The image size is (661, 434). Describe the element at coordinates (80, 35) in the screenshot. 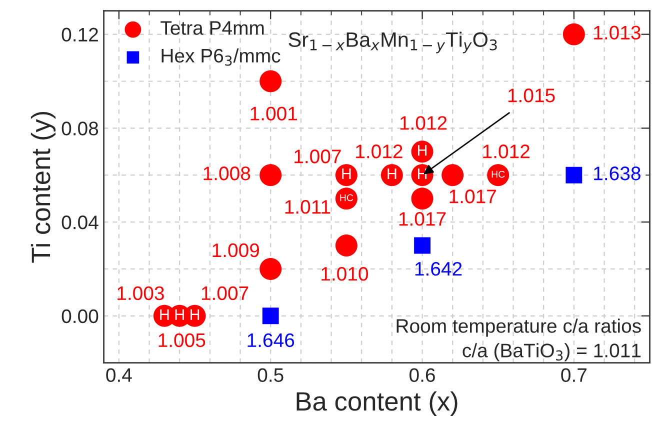

I see `y-tick-label: 0.12` at that location.